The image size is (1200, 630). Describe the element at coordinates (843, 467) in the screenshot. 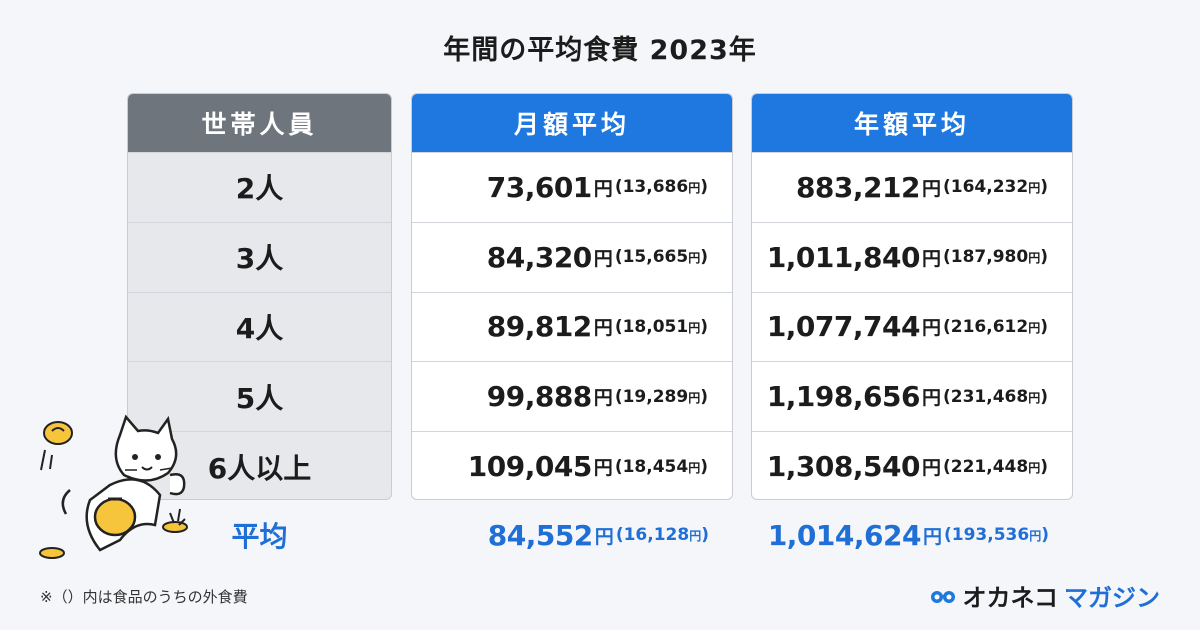

I see `annual-amount: 1,308,540` at that location.